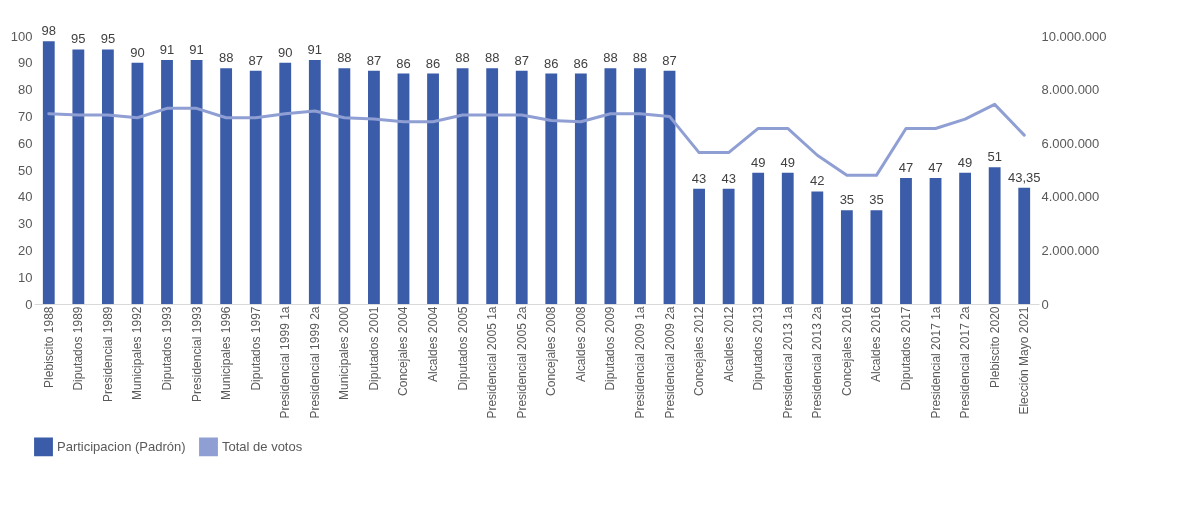  What do you see at coordinates (817, 362) in the screenshot?
I see `x-tick-label: Presidencial 2013 2a` at bounding box center [817, 362].